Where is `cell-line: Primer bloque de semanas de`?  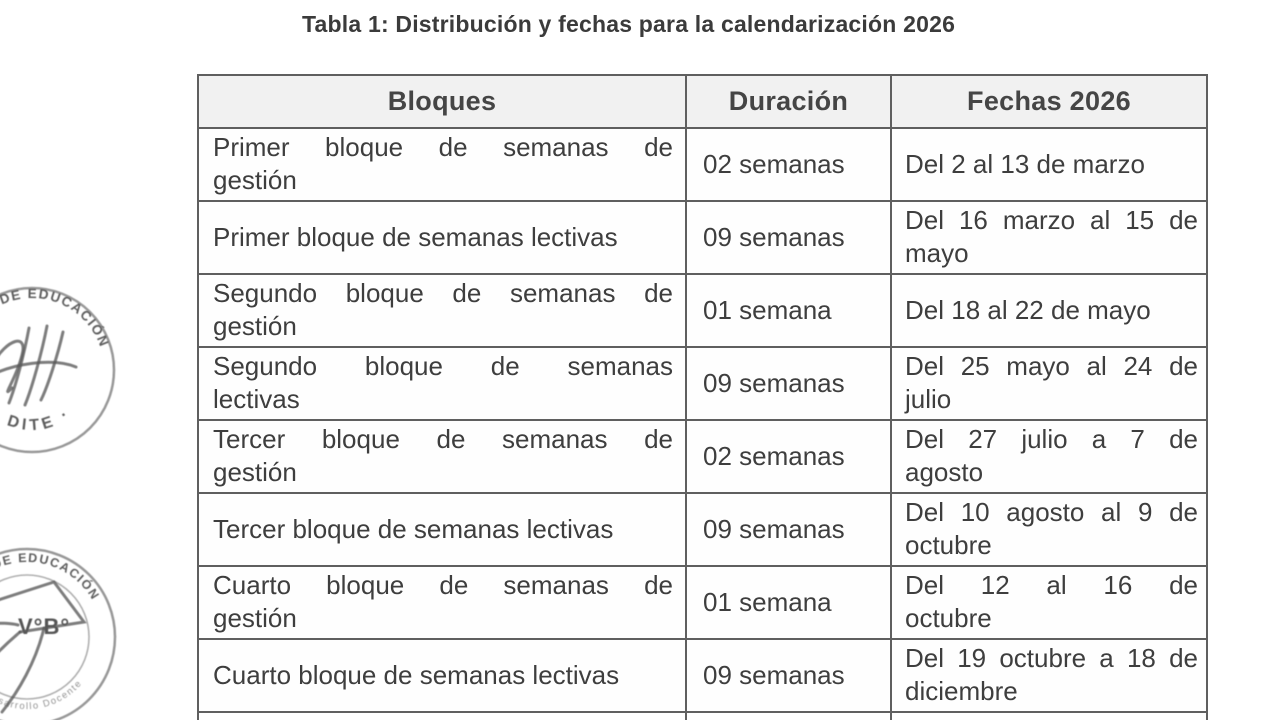 cell-line: Primer bloque de semanas de is located at coordinates (443, 147).